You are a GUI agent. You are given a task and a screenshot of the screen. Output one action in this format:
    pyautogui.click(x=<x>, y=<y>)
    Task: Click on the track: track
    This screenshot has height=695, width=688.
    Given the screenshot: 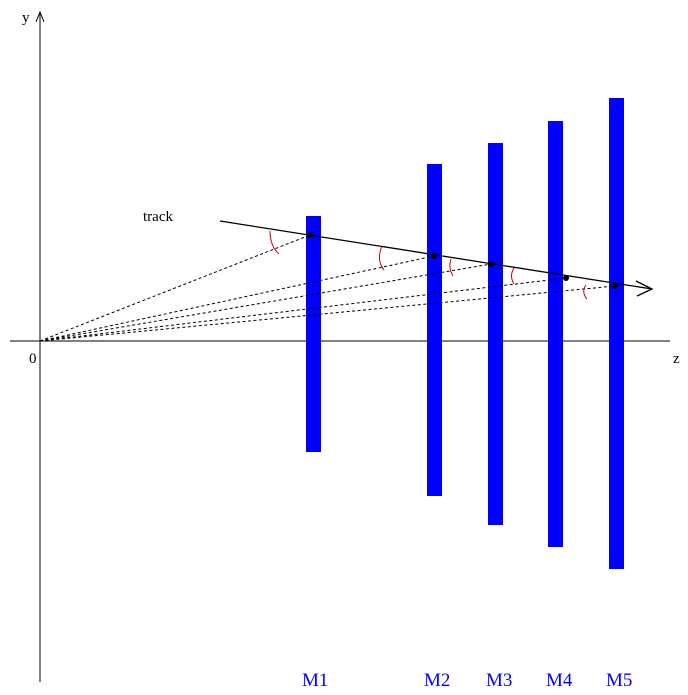 What is the action you would take?
    pyautogui.click(x=398, y=253)
    